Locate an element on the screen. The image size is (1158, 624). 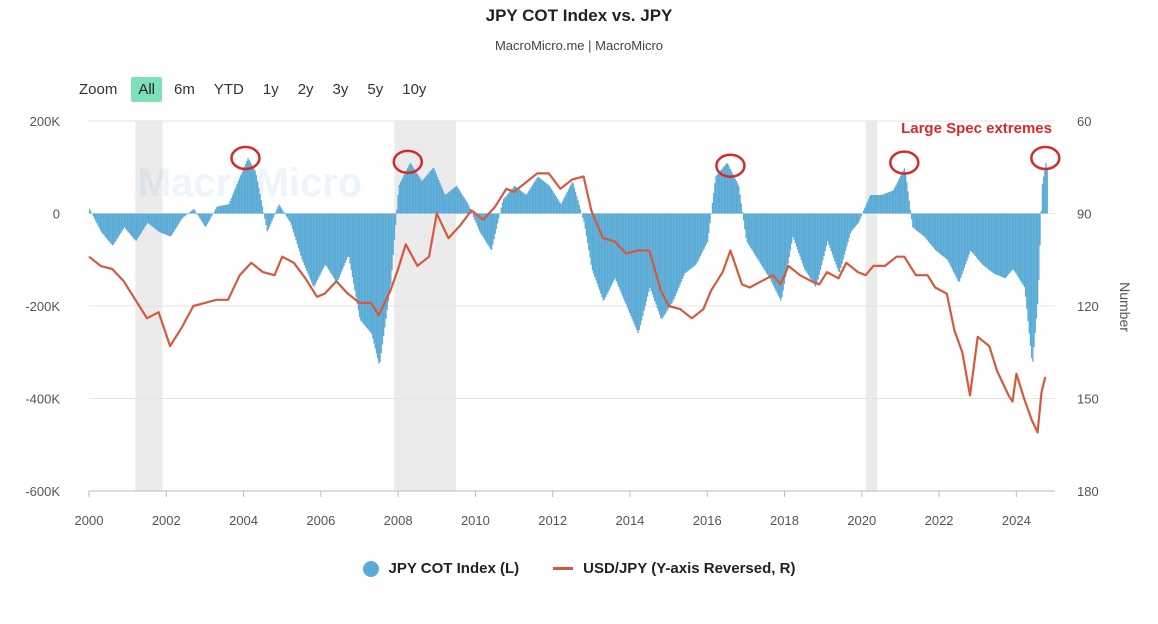
x-tick-label: 2020 is located at coordinates (861, 520).